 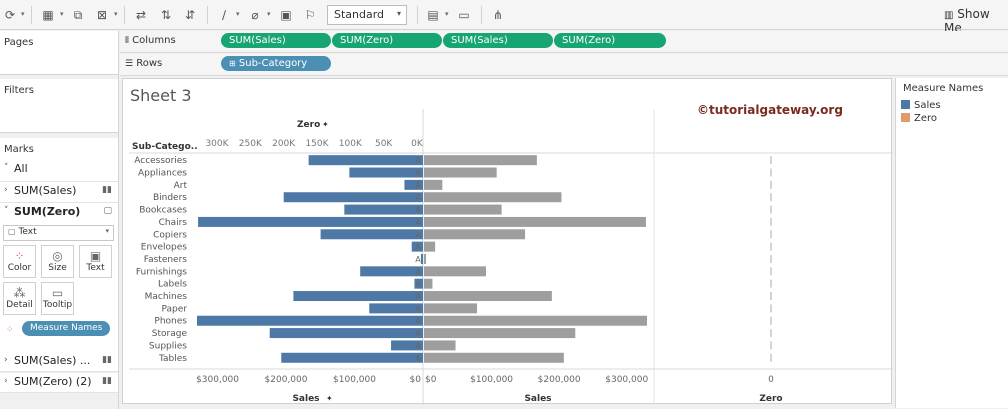 What do you see at coordinates (59, 53) in the screenshot?
I see `pages-card: Pages` at bounding box center [59, 53].